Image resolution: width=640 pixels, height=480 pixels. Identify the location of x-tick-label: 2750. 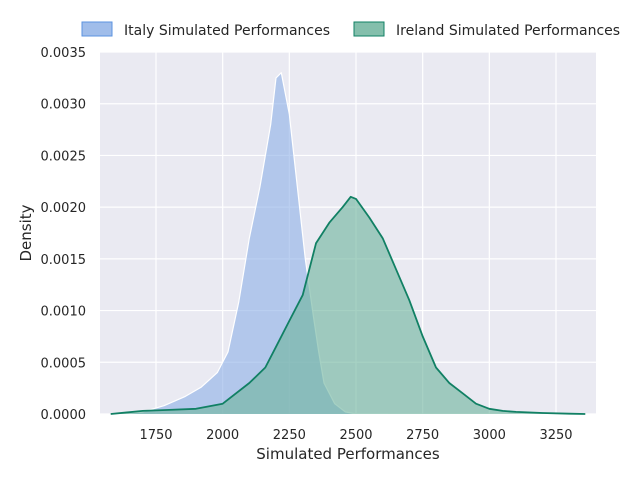
(422, 435).